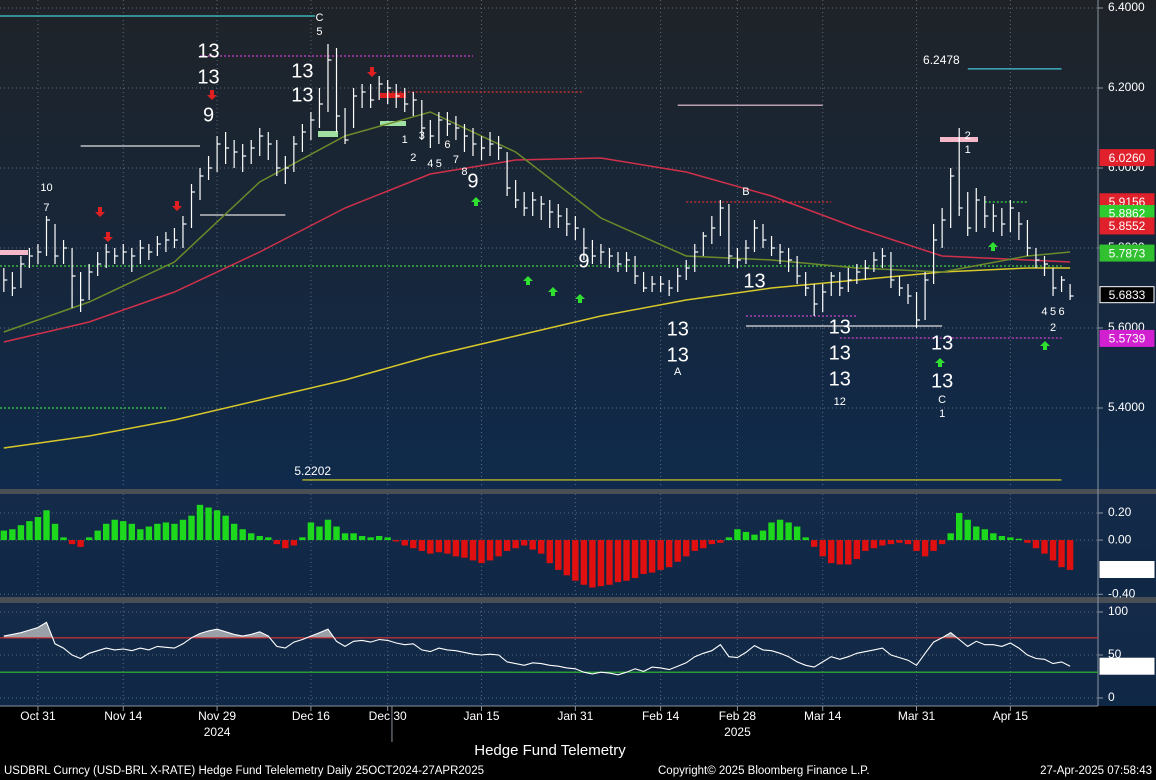 Image resolution: width=1156 pixels, height=780 pixels. I want to click on td-label: A, so click(678, 372).